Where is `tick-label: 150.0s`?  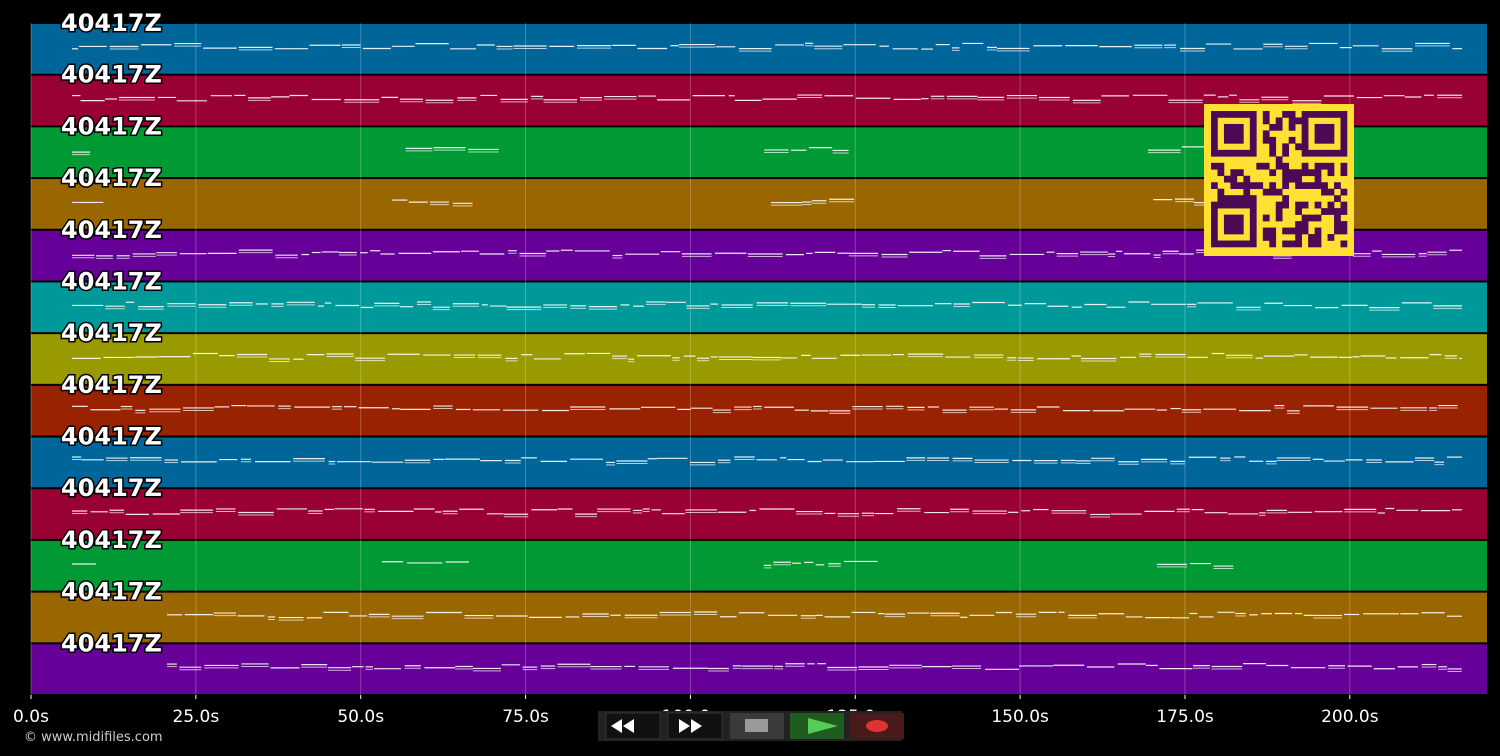 tick-label: 150.0s is located at coordinates (1020, 717).